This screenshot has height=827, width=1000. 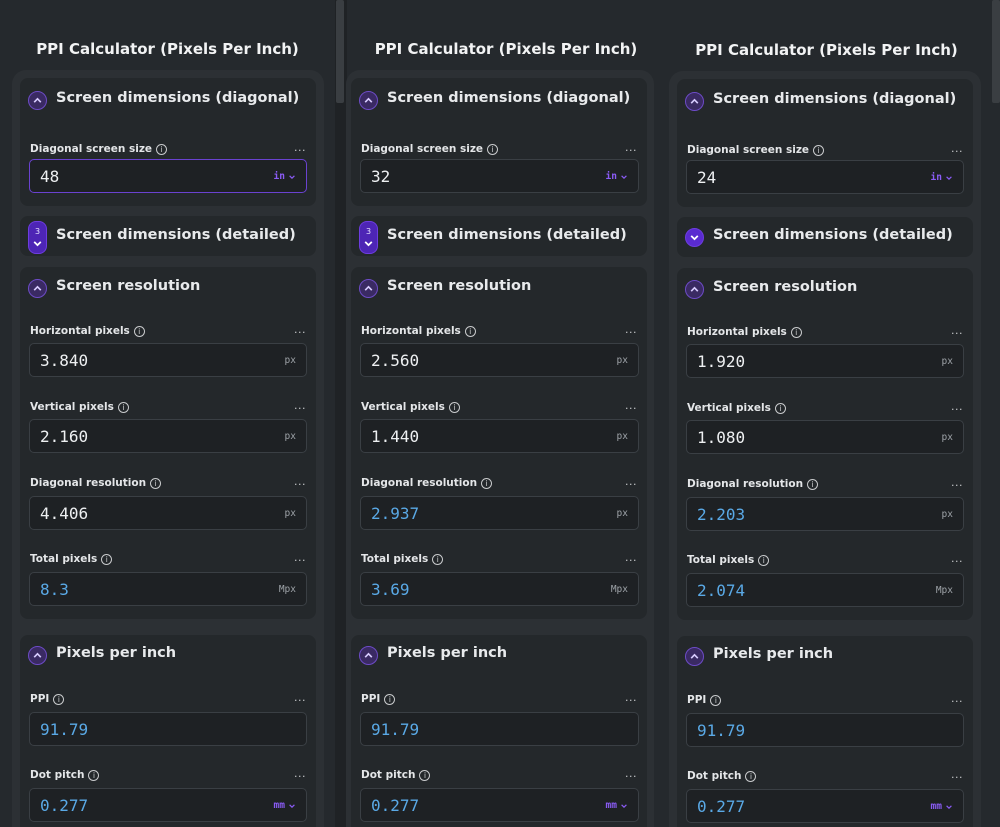 What do you see at coordinates (499, 589) in the screenshot?
I see `total-pixels-input: 3.69 Mpx` at bounding box center [499, 589].